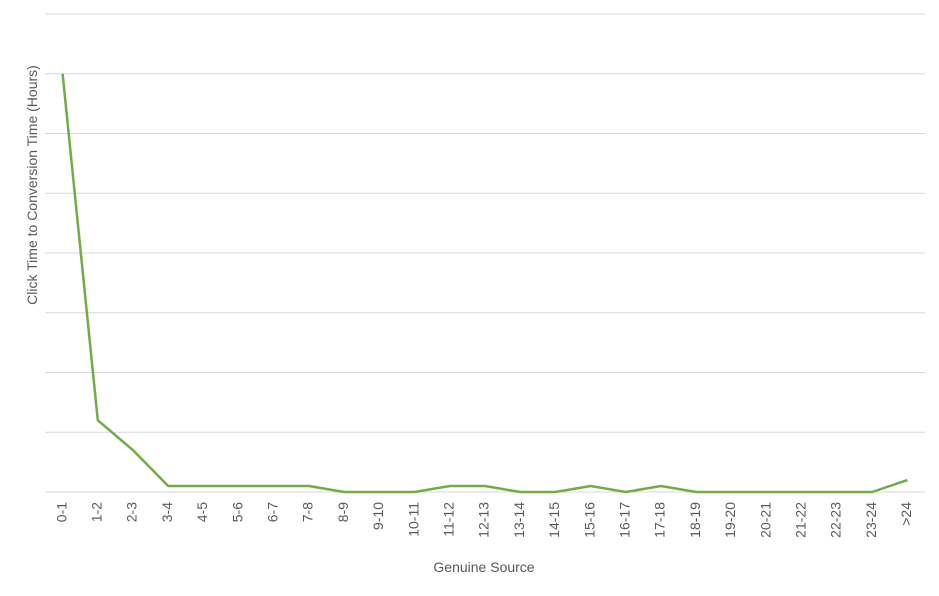  What do you see at coordinates (308, 512) in the screenshot?
I see `x-tick-label: 7-8` at bounding box center [308, 512].